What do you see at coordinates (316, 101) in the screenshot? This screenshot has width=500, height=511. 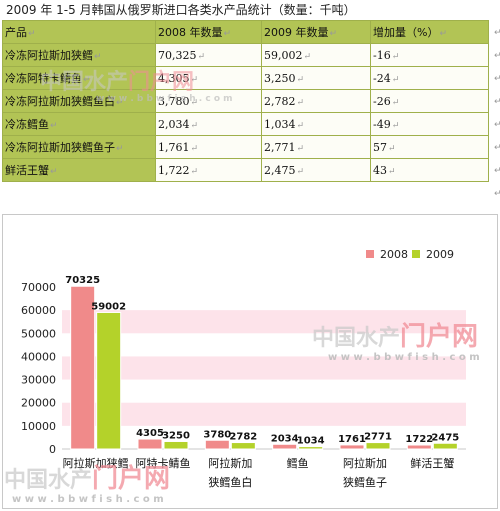 I see `quantity-2009: 2,782↵` at bounding box center [316, 101].